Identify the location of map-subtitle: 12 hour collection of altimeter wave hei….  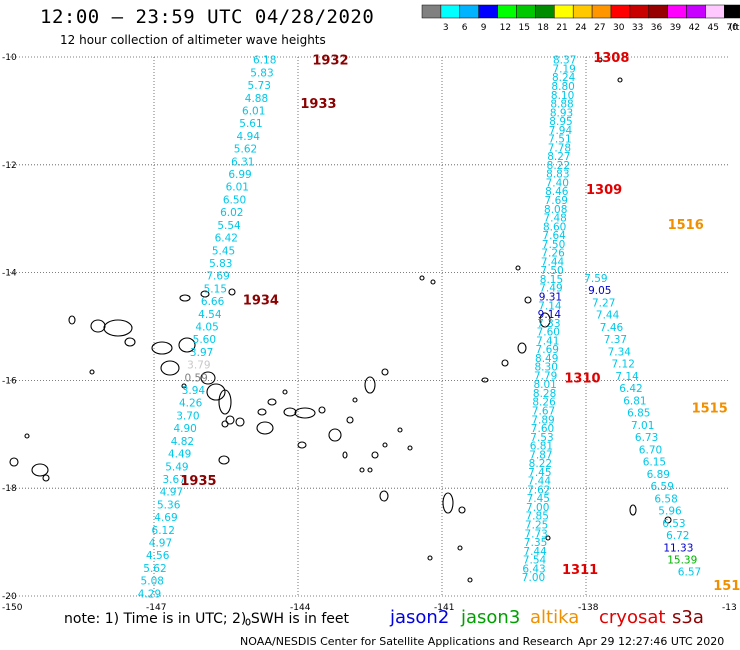
(193, 40).